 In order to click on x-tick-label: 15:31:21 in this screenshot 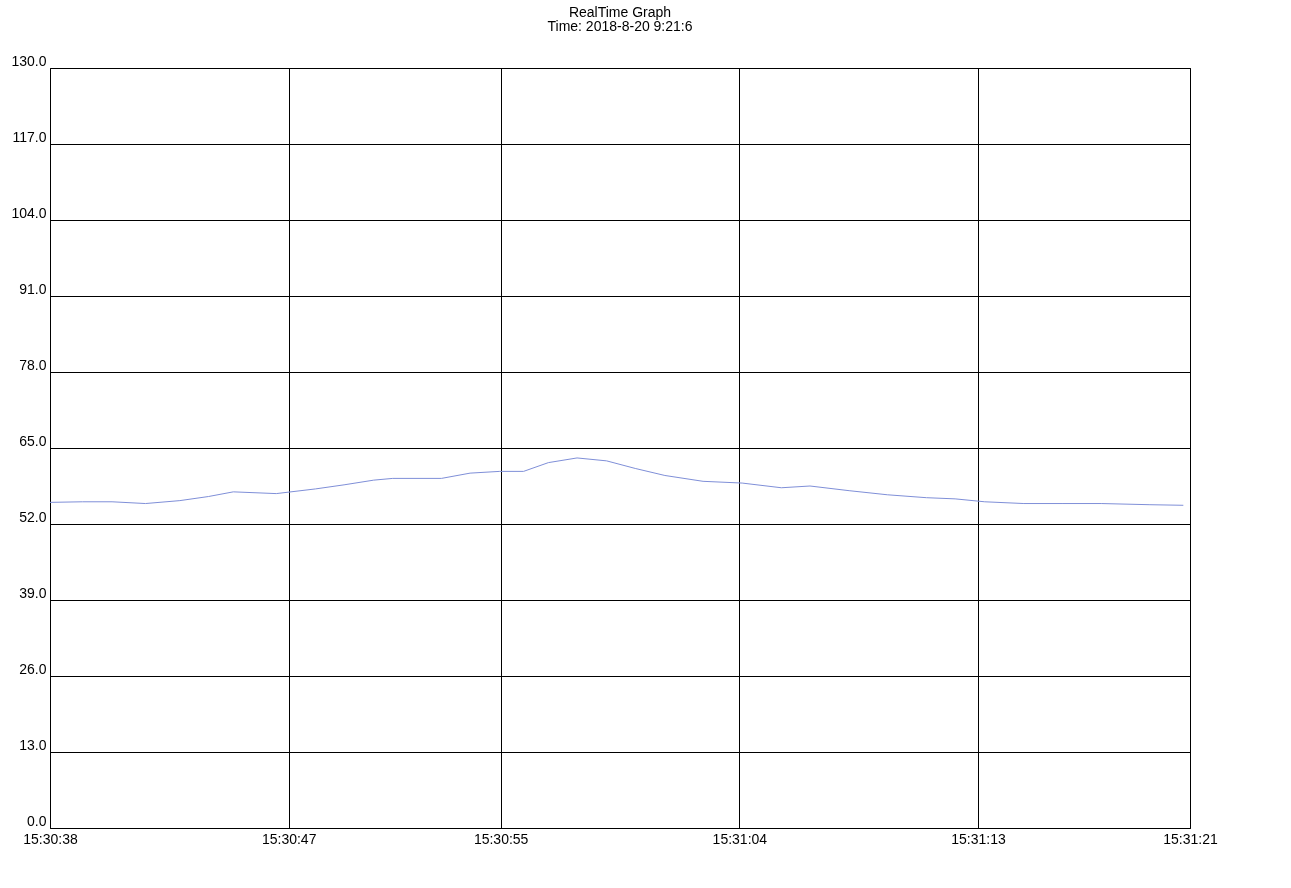, I will do `click(1190, 838)`.